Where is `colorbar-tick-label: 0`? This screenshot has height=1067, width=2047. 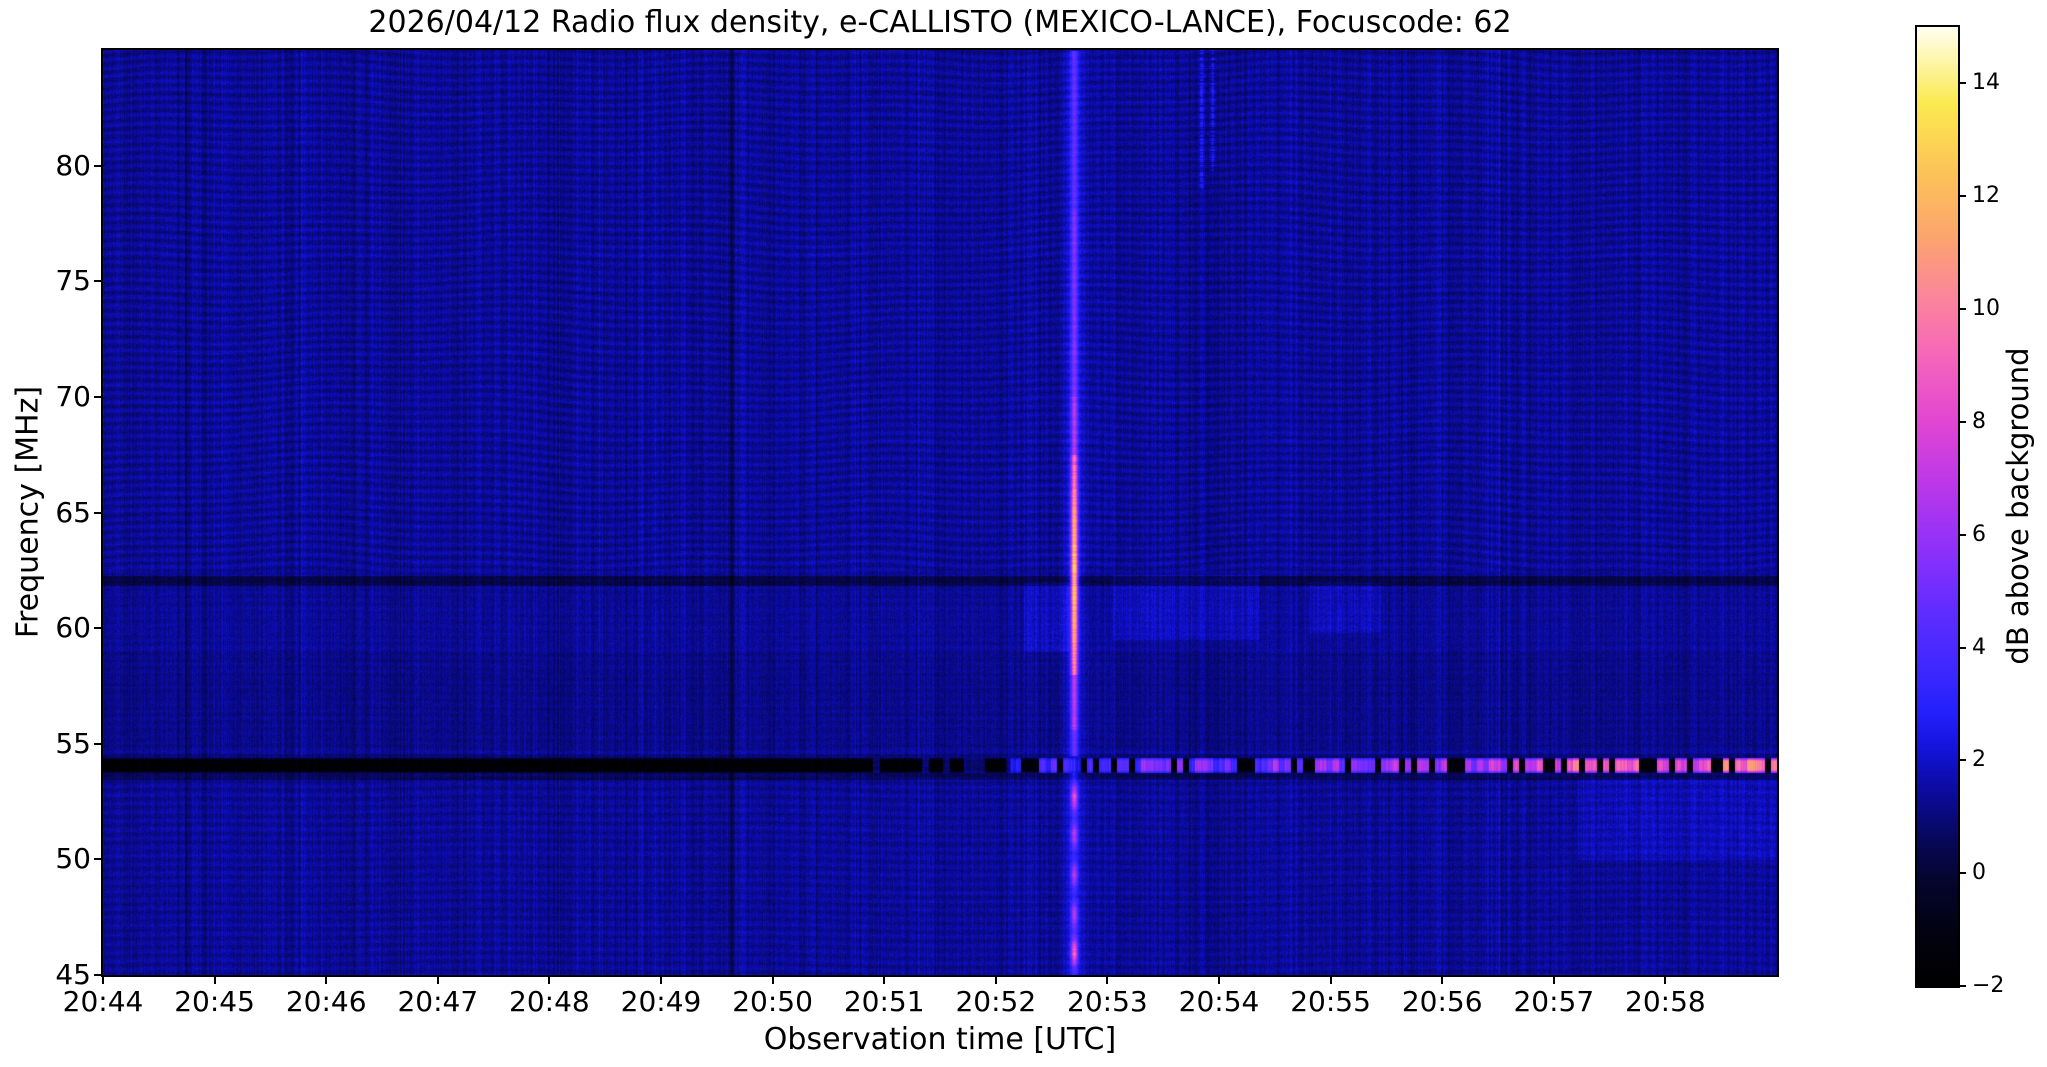
colorbar-tick-label: 0 is located at coordinates (1979, 873).